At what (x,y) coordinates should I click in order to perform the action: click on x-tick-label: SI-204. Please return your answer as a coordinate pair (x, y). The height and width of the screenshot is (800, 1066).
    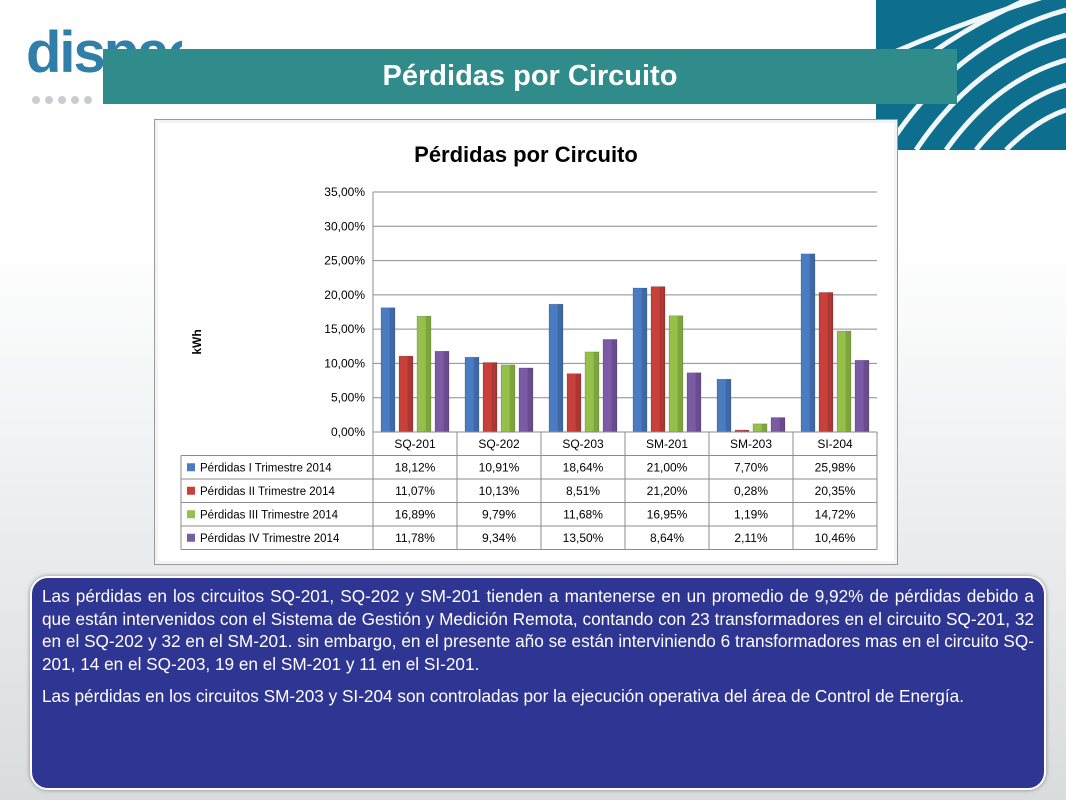
    Looking at the image, I should click on (835, 444).